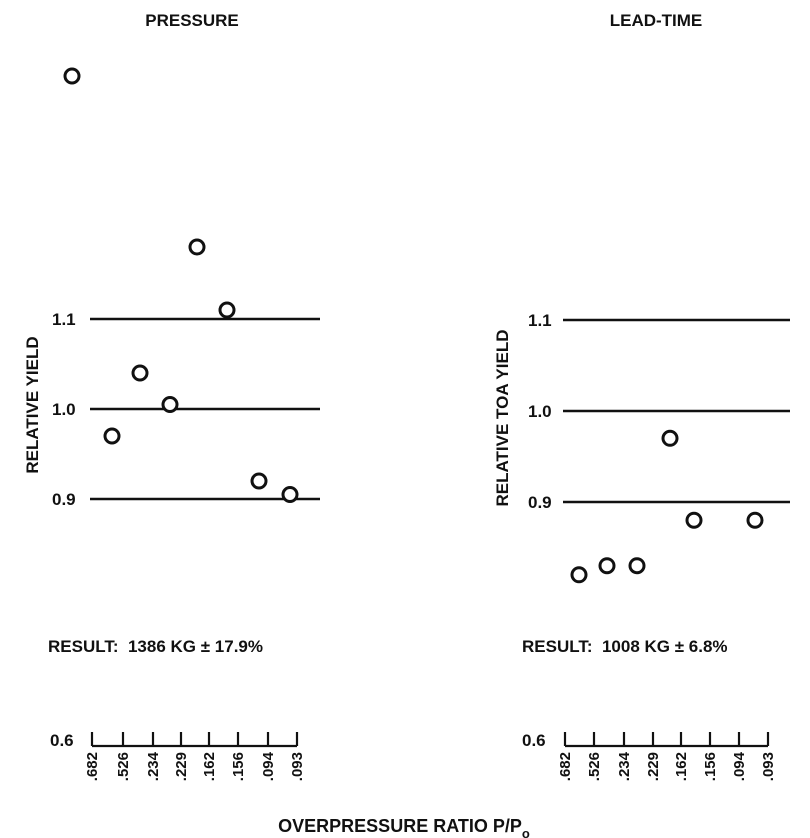 The height and width of the screenshot is (838, 810). What do you see at coordinates (710, 766) in the screenshot?
I see `x-tick-label-lead-time-5: .156` at bounding box center [710, 766].